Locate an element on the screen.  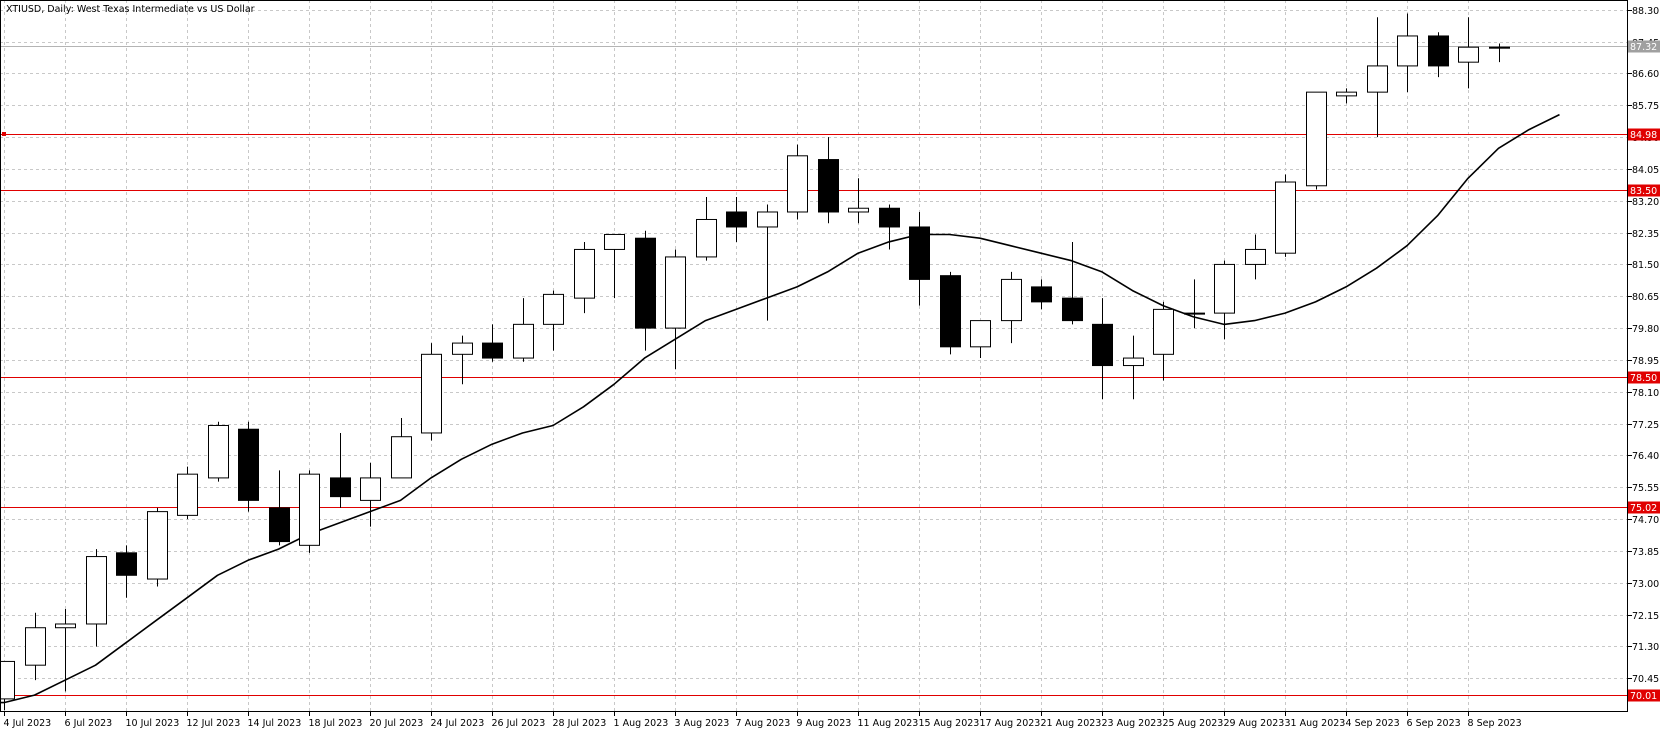
y-tick-label: 85.75 is located at coordinates (1645, 106).